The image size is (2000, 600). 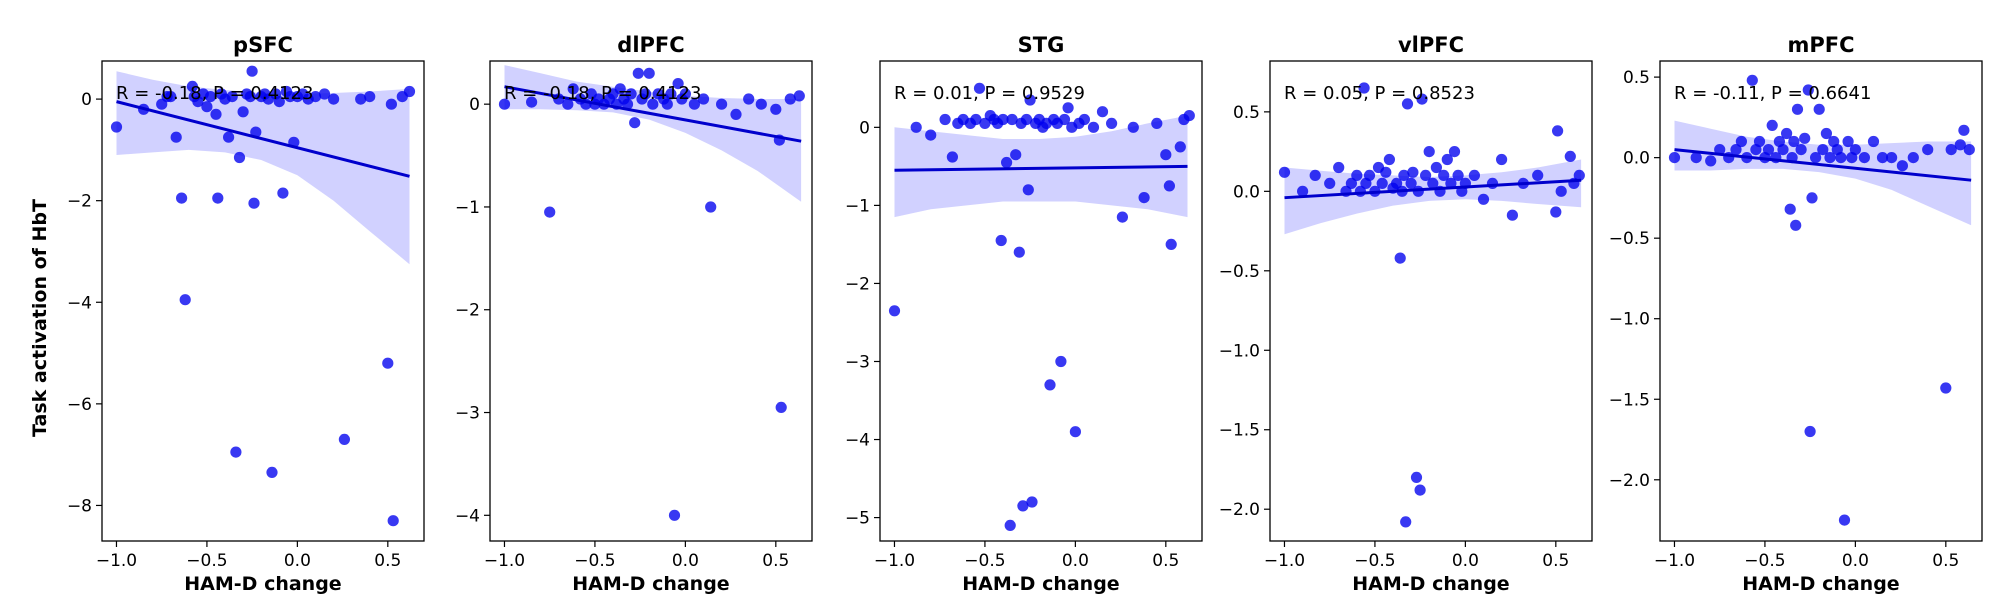 I want to click on panel-title: pSFC, so click(x=263, y=45).